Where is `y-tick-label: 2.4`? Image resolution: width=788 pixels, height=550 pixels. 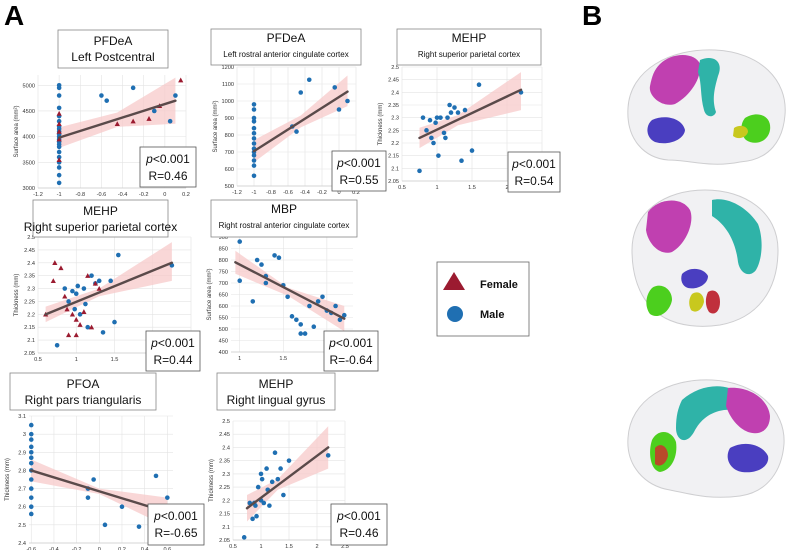
y-tick-label: 2.4 is located at coordinates (226, 448).